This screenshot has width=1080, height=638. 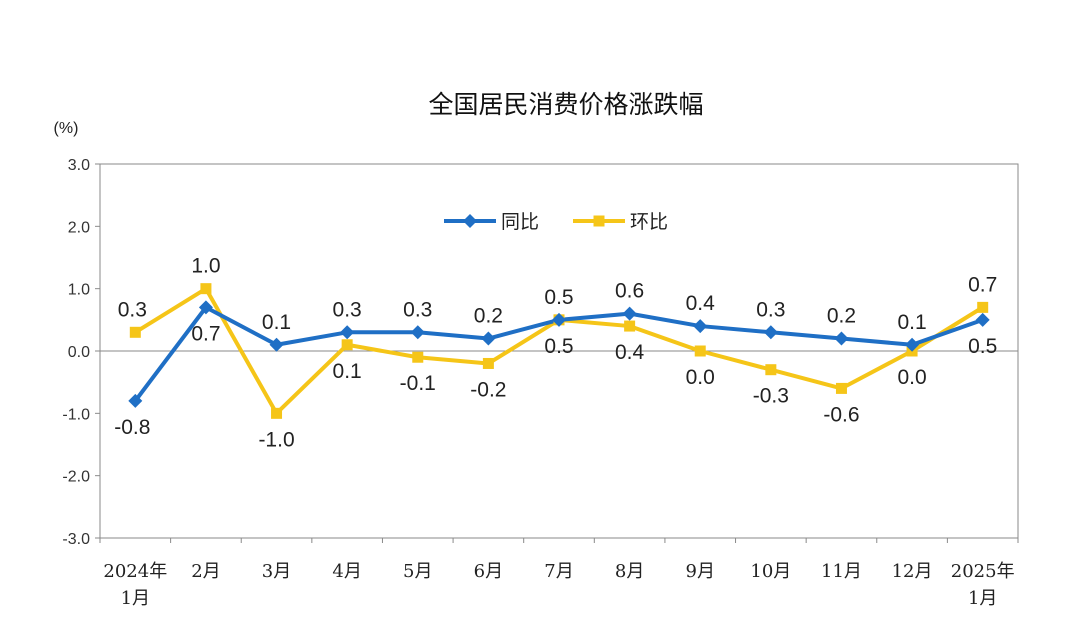 I want to click on legend-label: 环比, so click(x=649, y=222).